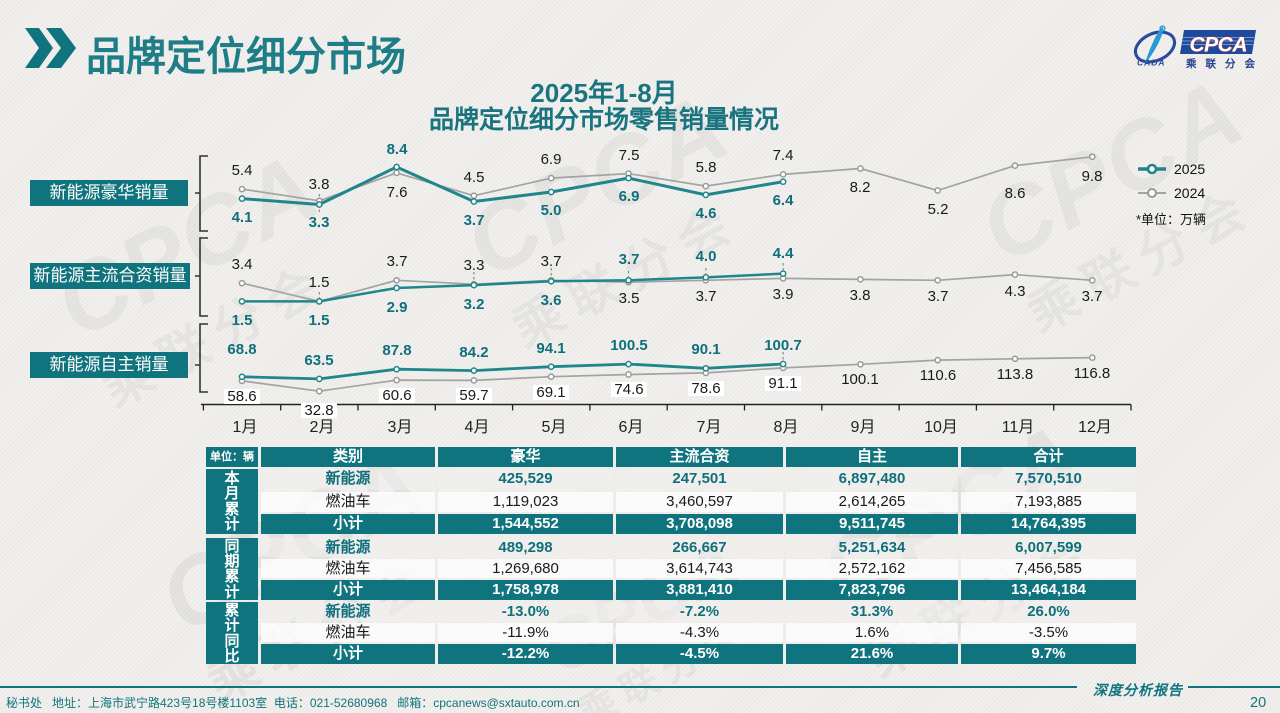 Image resolution: width=1280 pixels, height=713 pixels. Describe the element at coordinates (1189, 193) in the screenshot. I see `svg-text: 2024` at that location.